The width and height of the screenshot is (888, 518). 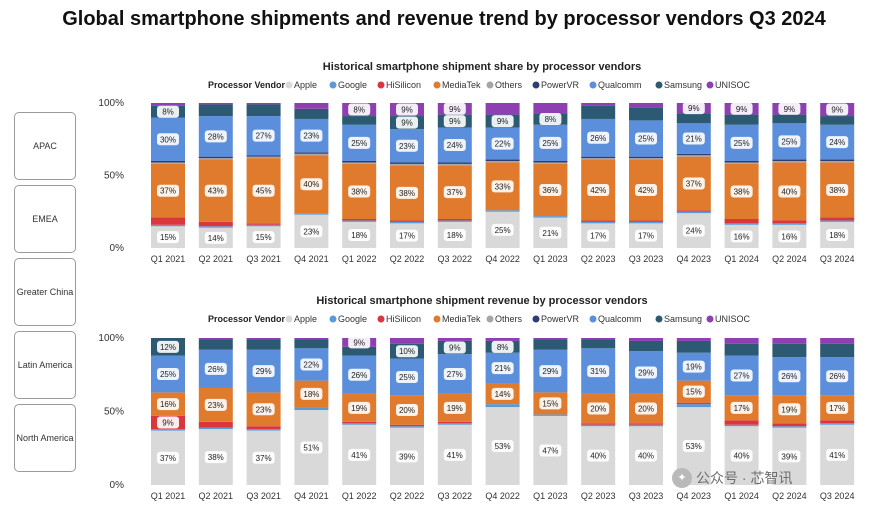 What do you see at coordinates (437, 85) in the screenshot?
I see `legend-swatch-mediatek` at bounding box center [437, 85].